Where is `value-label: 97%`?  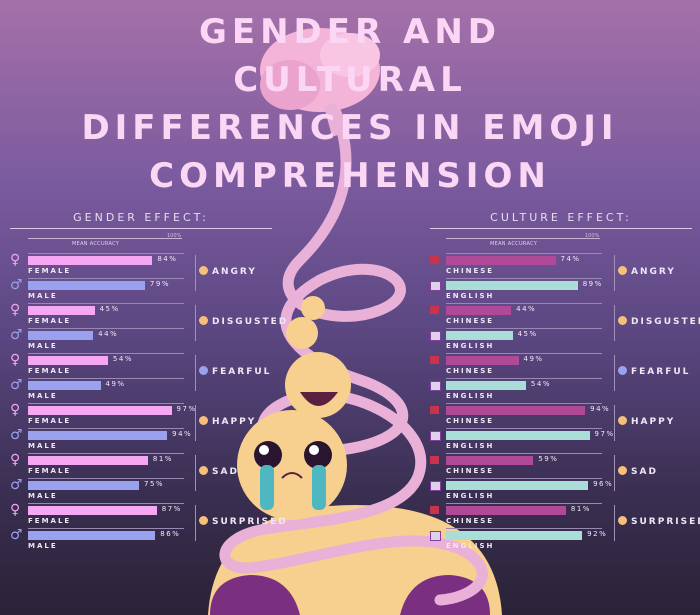 value-label: 97% is located at coordinates (604, 434).